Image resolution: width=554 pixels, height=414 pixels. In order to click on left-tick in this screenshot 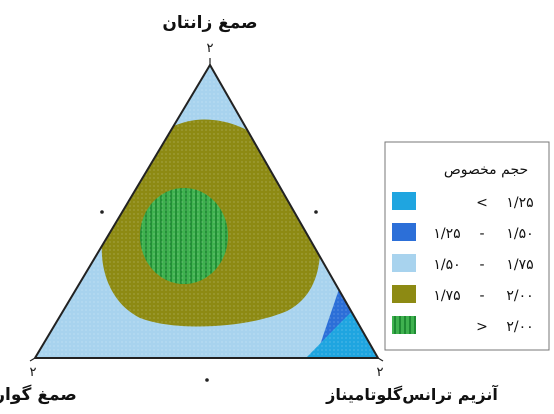, I will do `click(32, 359)`.